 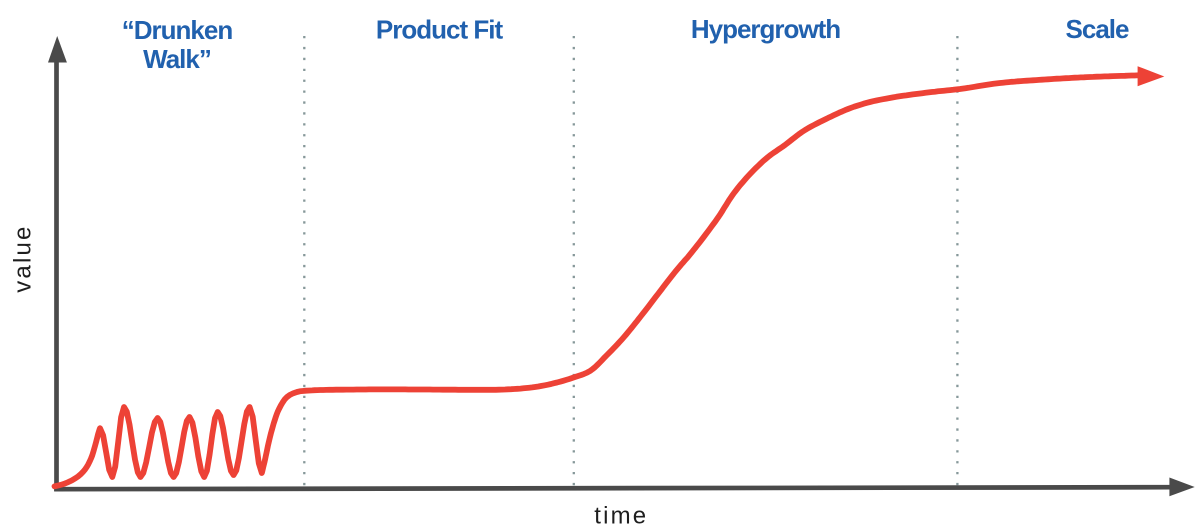 What do you see at coordinates (765, 29) in the screenshot?
I see `svg-text: Hypergrowth` at bounding box center [765, 29].